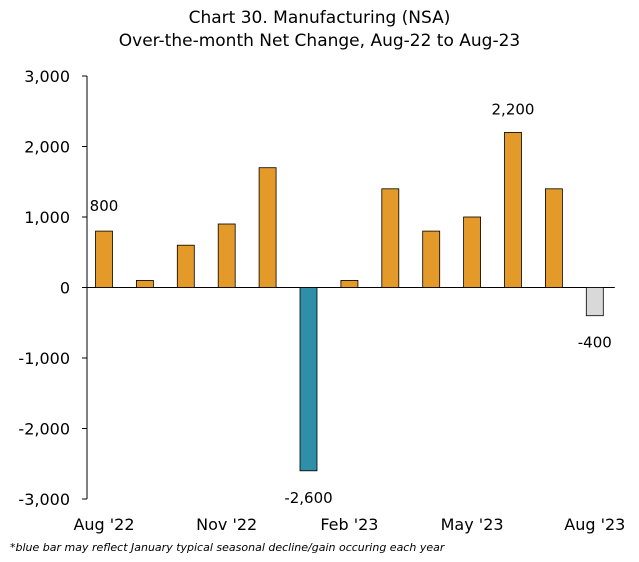 The width and height of the screenshot is (639, 562). I want to click on y-tick-label: -1,000, so click(44, 358).